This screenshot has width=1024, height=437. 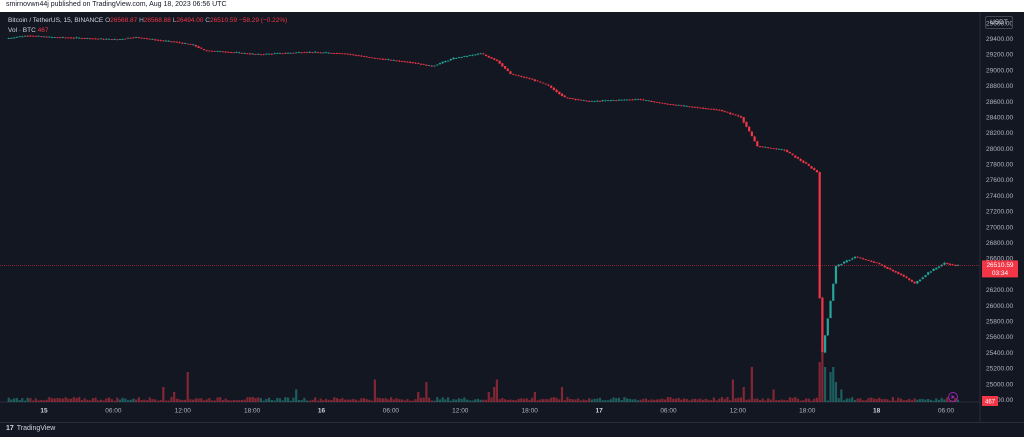 I want to click on price-tick-label: 29600.00, so click(x=999, y=23).